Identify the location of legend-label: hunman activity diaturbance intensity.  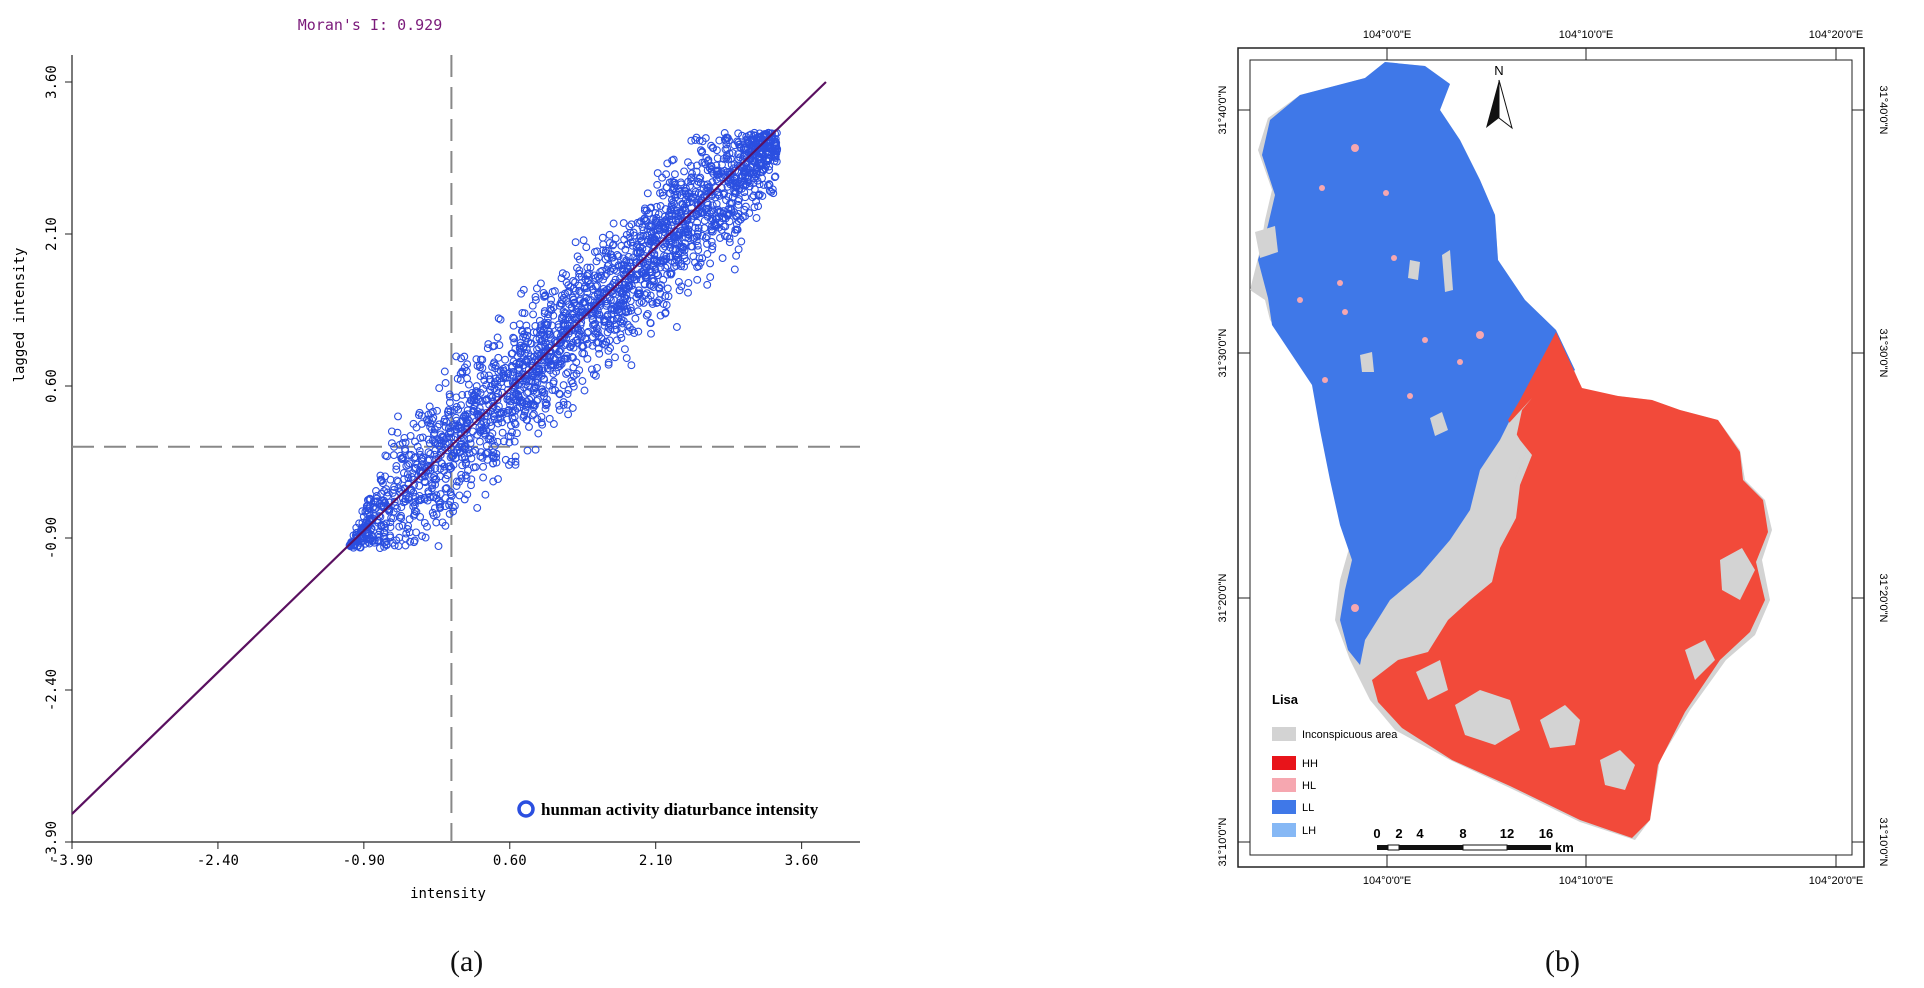
(680, 809).